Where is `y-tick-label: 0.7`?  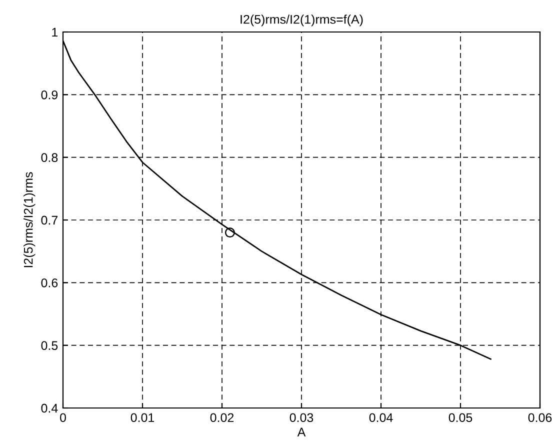 y-tick-label: 0.7 is located at coordinates (49, 220).